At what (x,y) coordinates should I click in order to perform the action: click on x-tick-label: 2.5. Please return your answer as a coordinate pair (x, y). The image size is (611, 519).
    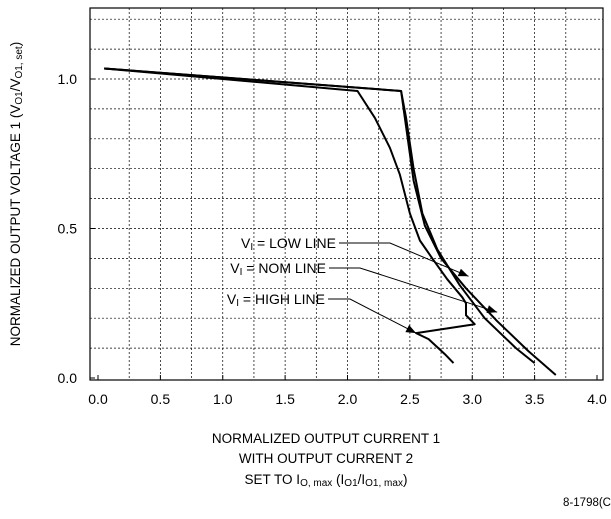
    Looking at the image, I should click on (410, 399).